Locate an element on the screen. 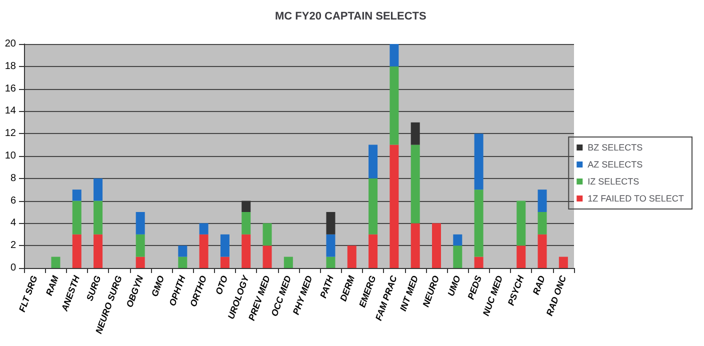 Image resolution: width=704 pixels, height=346 pixels. legend-label: 1Z FAILED TO SELECT is located at coordinates (636, 199).